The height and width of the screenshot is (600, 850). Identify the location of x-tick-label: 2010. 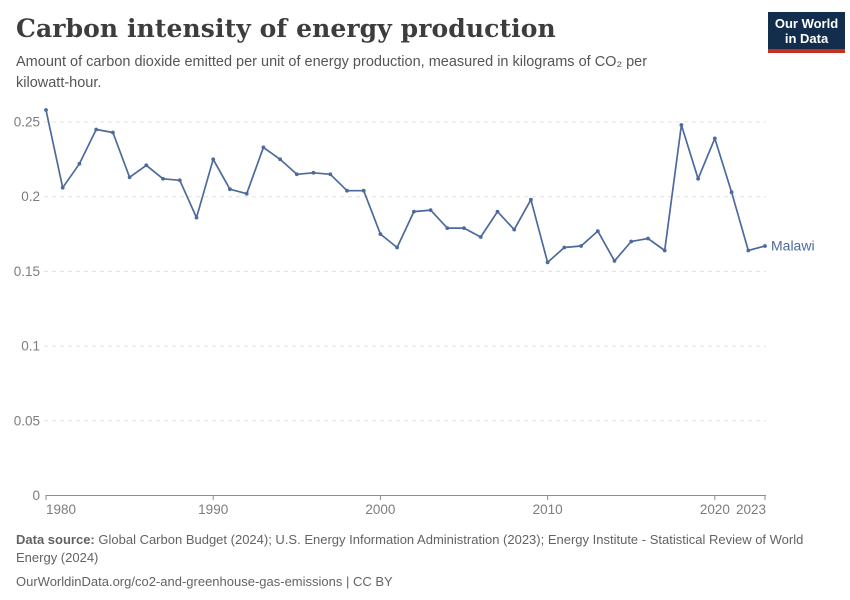
(548, 509).